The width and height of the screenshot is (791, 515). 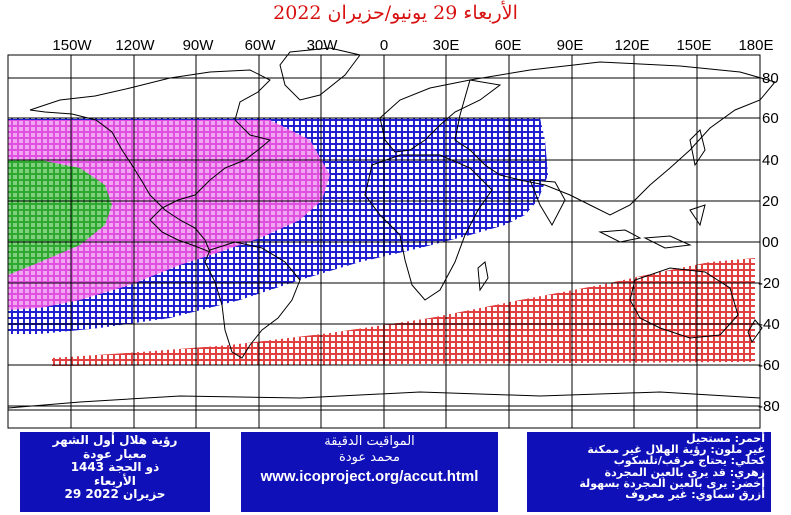 I want to click on lat-label: 00, so click(x=770, y=242).